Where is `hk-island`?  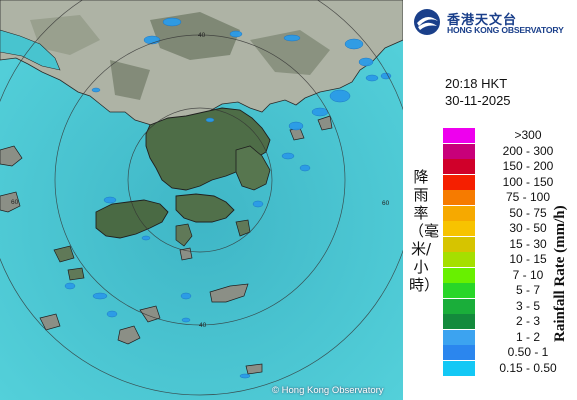 hk-island is located at coordinates (205, 208).